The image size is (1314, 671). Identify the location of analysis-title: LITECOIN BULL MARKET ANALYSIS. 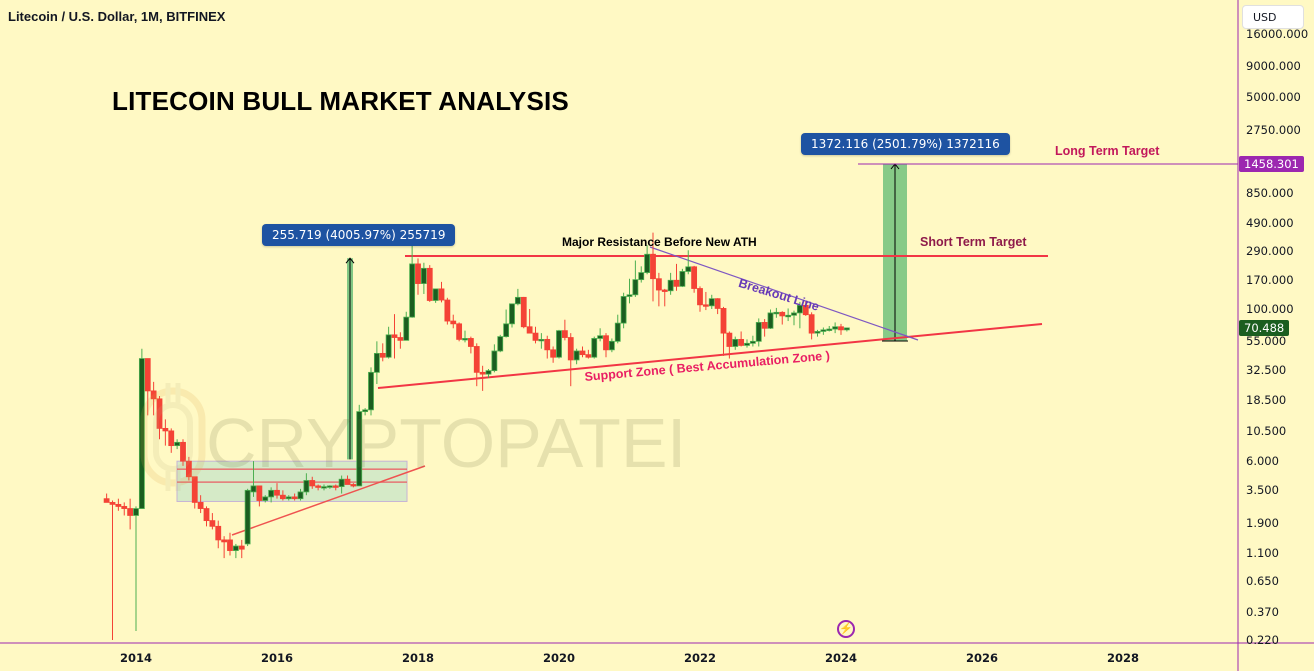
(340, 101).